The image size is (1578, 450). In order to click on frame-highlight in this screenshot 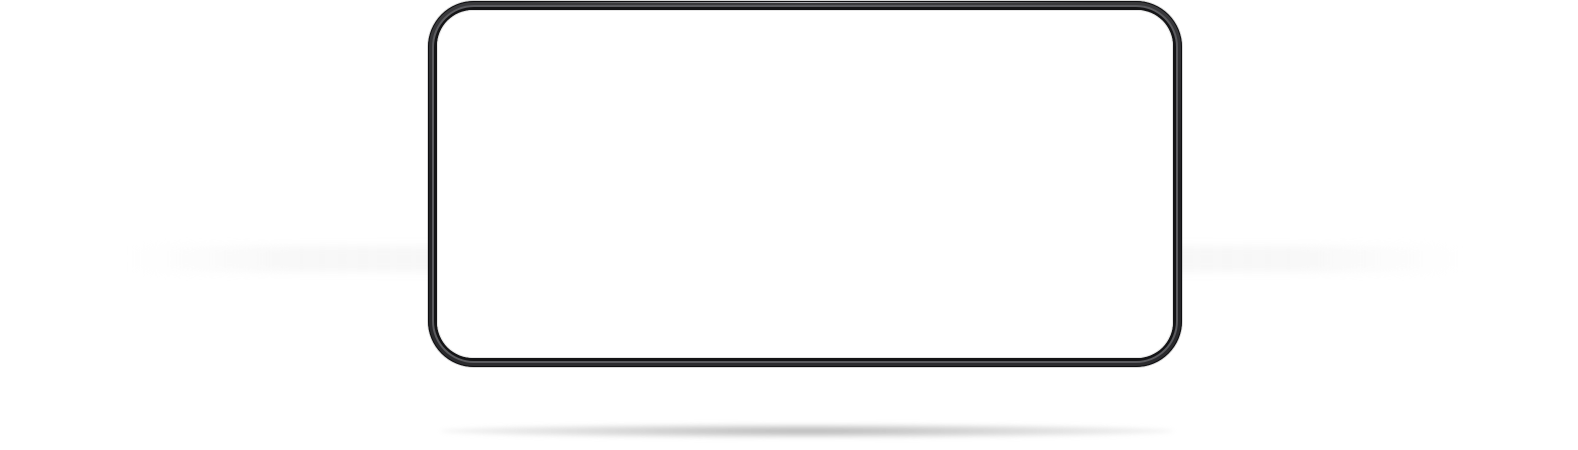, I will do `click(805, 2)`.